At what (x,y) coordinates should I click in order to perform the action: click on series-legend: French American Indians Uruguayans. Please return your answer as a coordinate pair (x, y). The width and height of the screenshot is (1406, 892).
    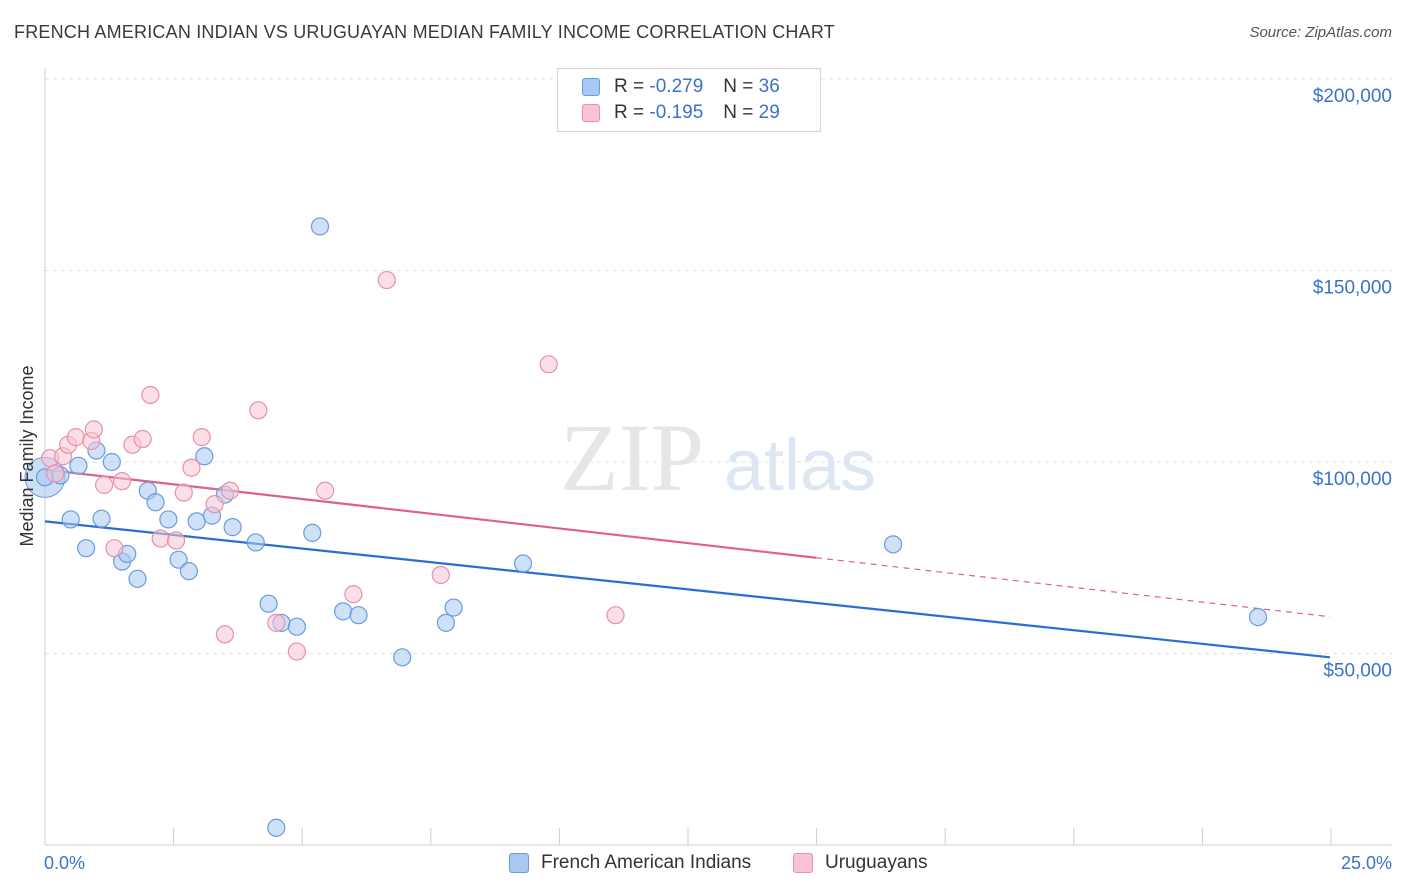
    Looking at the image, I should click on (703, 865).